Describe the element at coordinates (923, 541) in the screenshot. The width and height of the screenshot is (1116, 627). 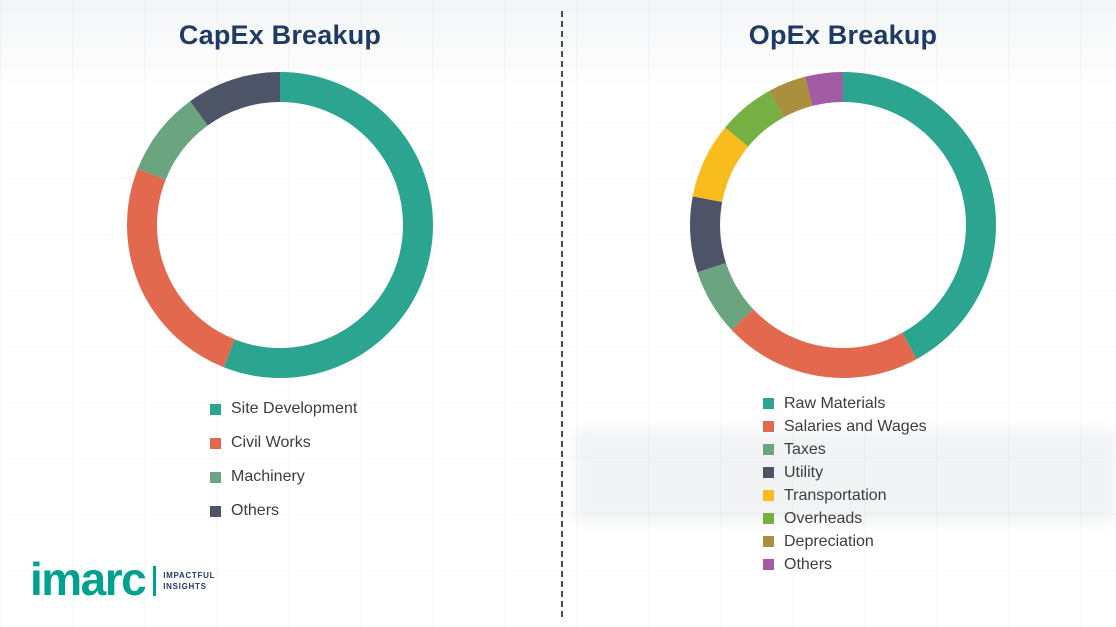
I see `legend-item: Depreciation` at that location.